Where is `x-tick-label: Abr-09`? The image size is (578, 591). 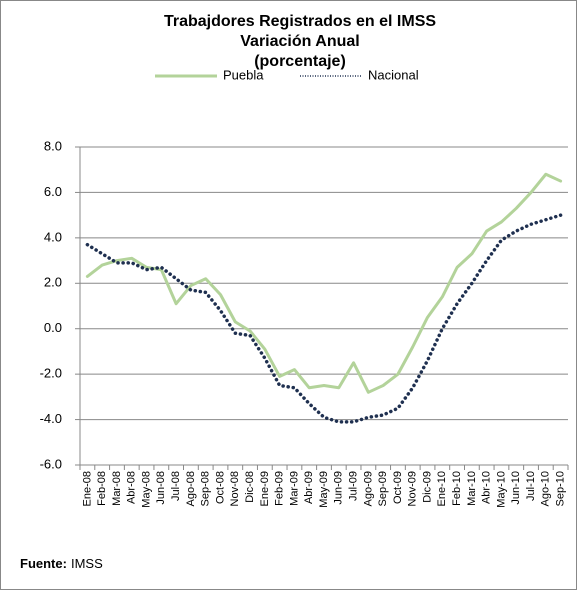 x-tick-label: Abr-09 is located at coordinates (309, 487).